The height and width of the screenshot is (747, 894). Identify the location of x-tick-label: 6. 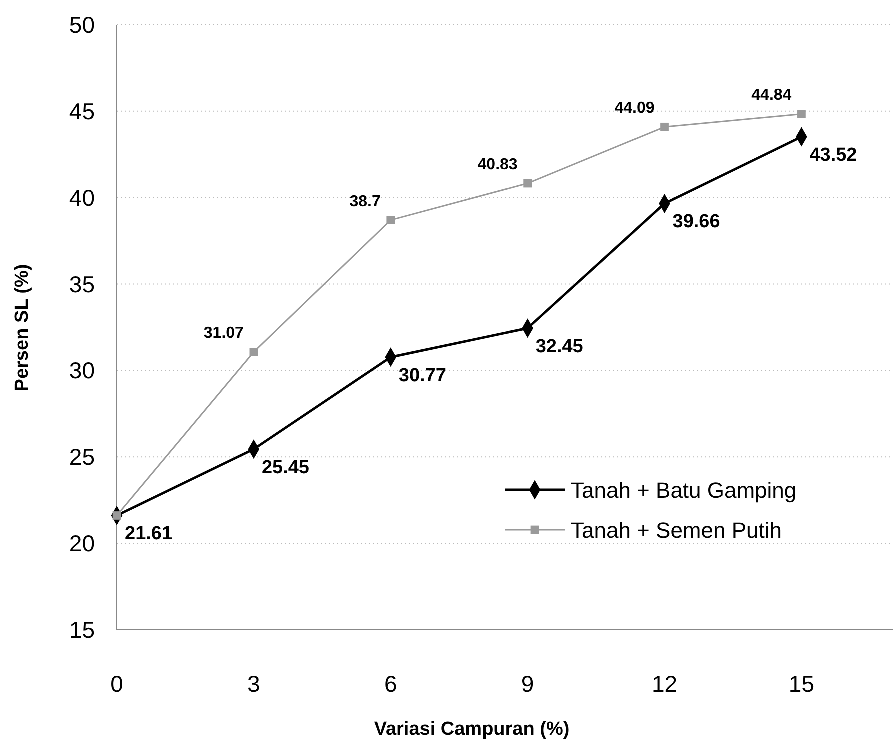
(391, 684).